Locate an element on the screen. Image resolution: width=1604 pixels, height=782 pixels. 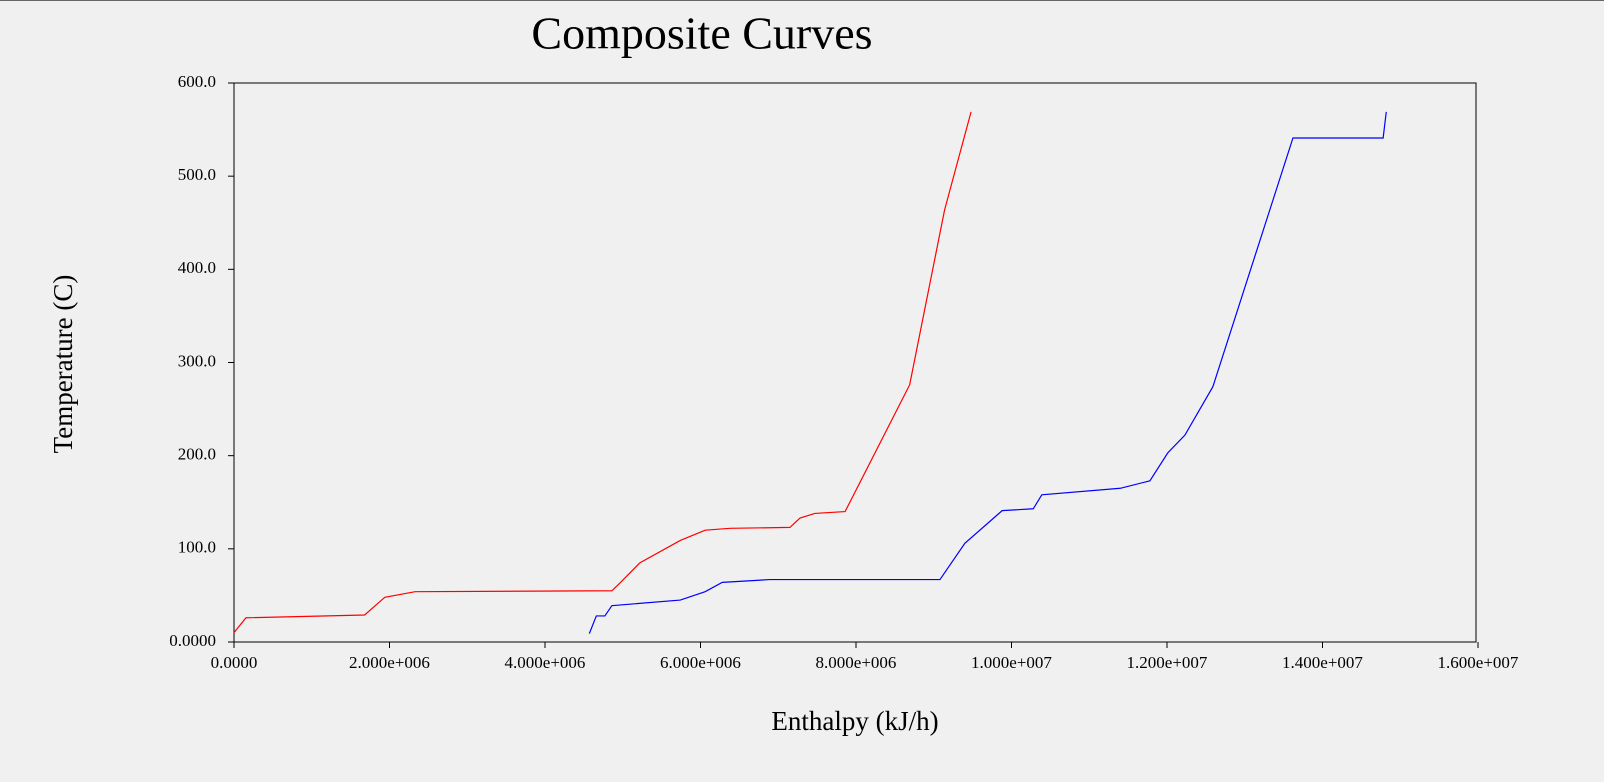
x-axis-label: Enthalpy (kJ/h) is located at coordinates (854, 721).